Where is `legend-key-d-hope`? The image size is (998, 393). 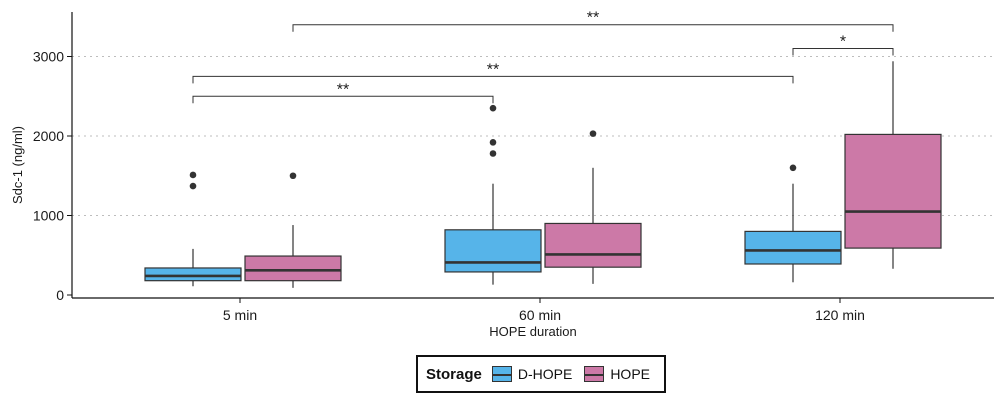
legend-key-d-hope is located at coordinates (501, 374).